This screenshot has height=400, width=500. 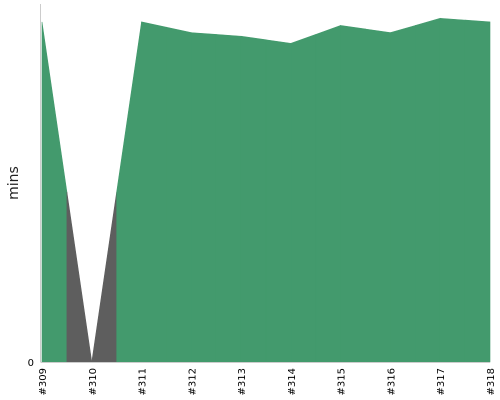 I want to click on y-tick-label: 0, so click(x=31, y=363).